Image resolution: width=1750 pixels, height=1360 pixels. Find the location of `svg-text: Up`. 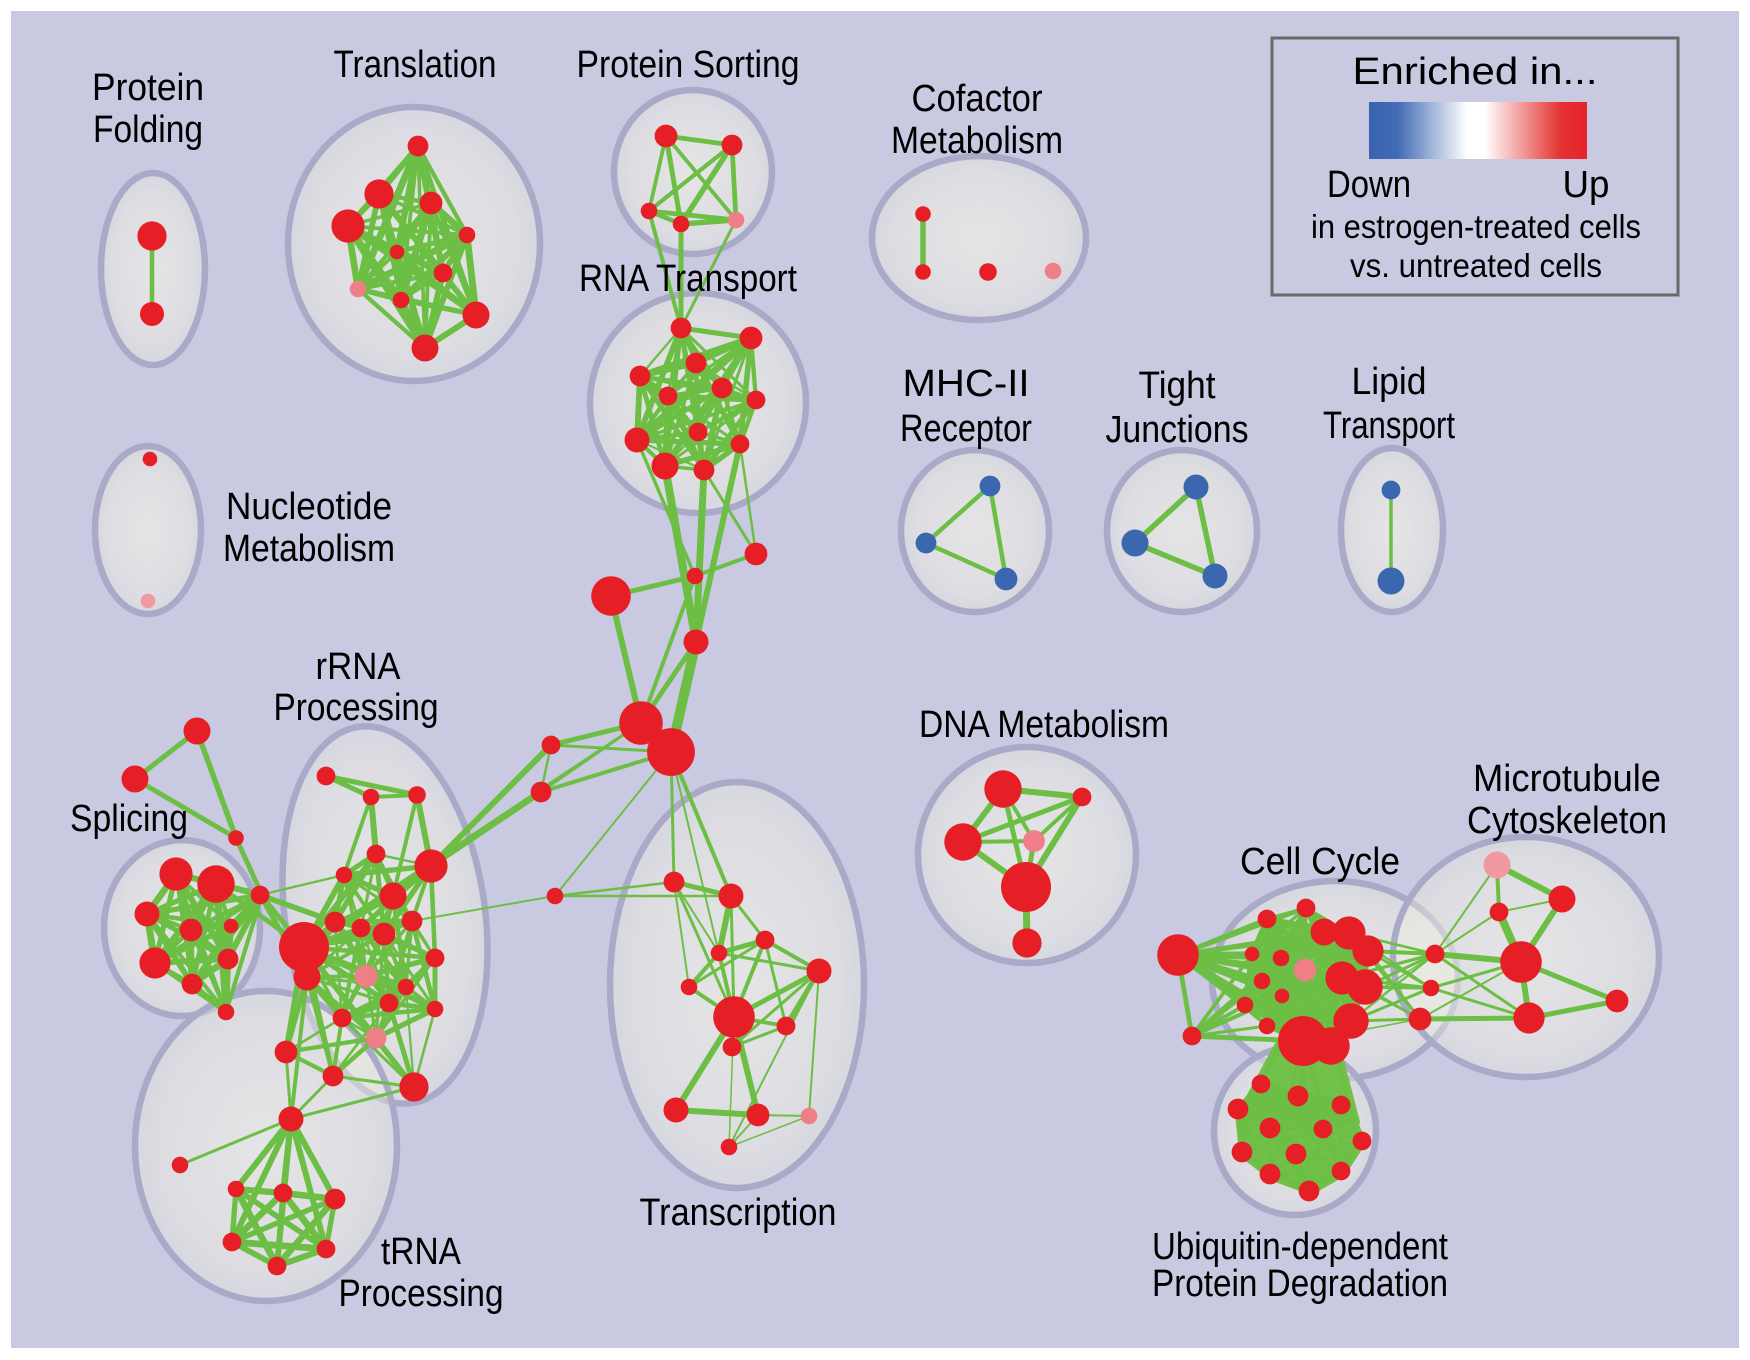

svg-text: Up is located at coordinates (1586, 185).